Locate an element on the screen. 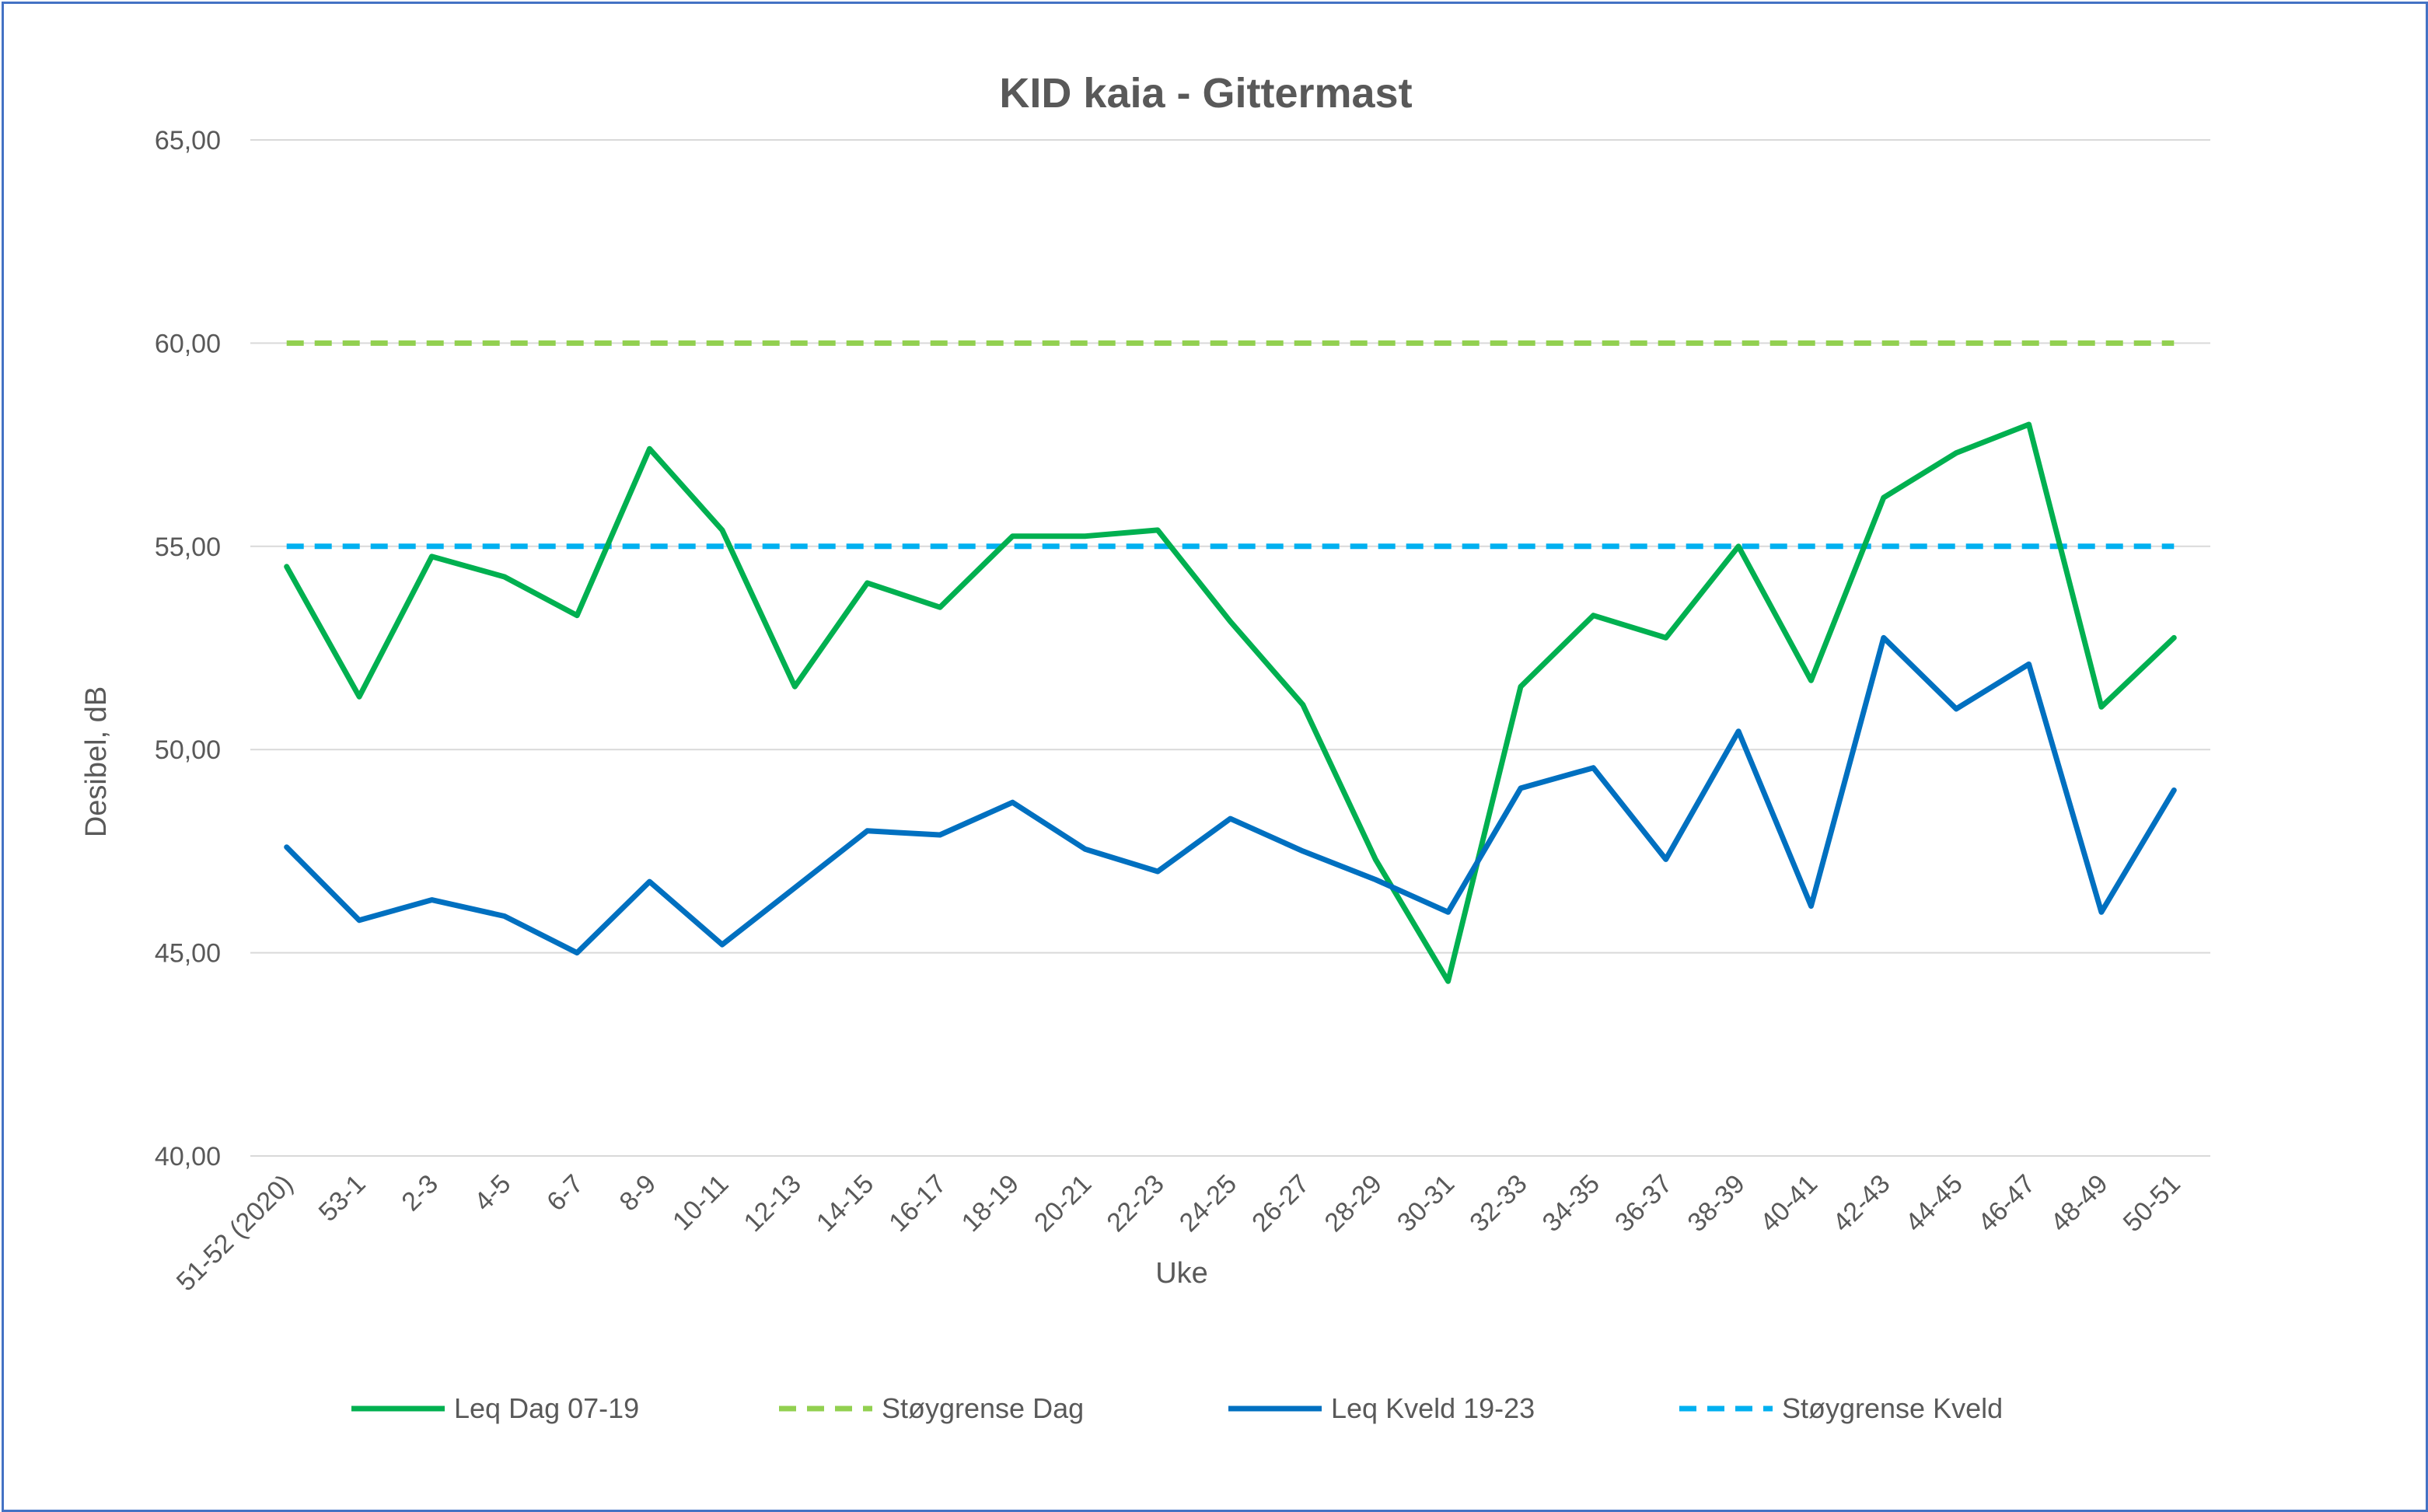 Image resolution: width=2428 pixels, height=1512 pixels. x-tick-label: 12-13 is located at coordinates (773, 1203).